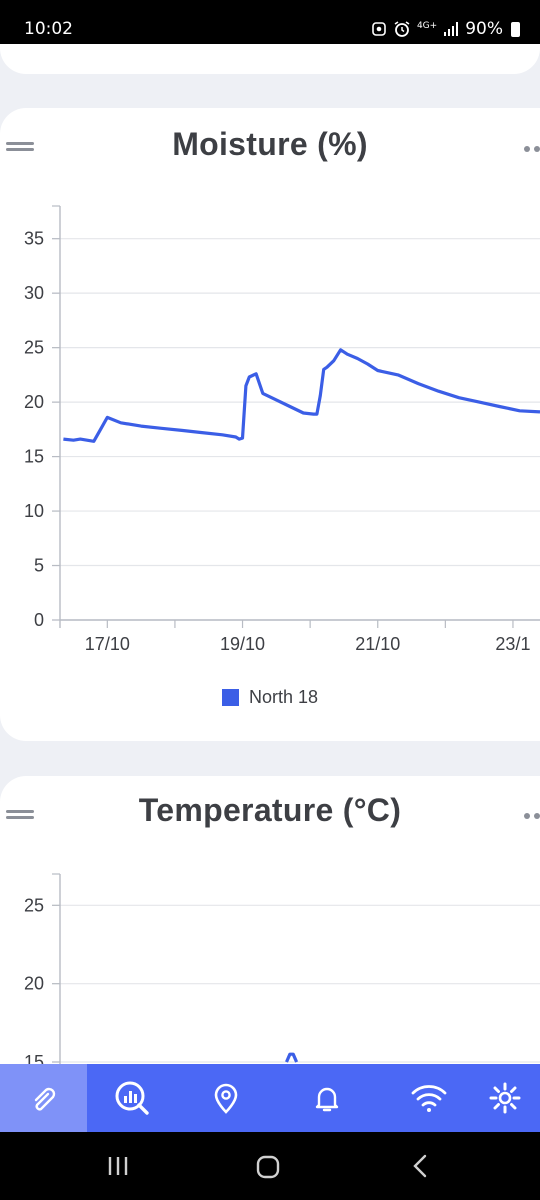  I want to click on analytics-search-icon, so click(132, 1098).